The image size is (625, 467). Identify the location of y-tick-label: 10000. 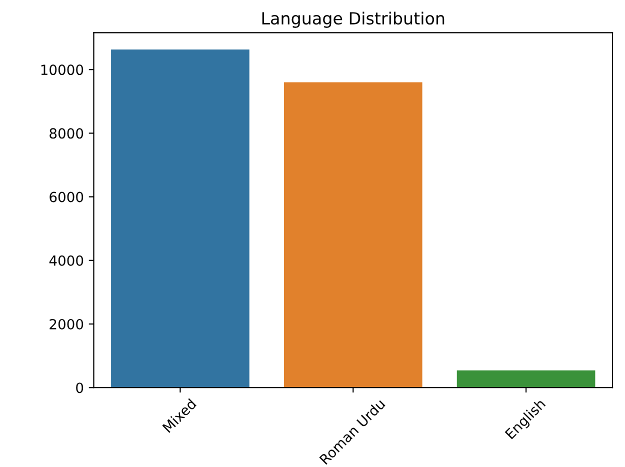
(62, 70).